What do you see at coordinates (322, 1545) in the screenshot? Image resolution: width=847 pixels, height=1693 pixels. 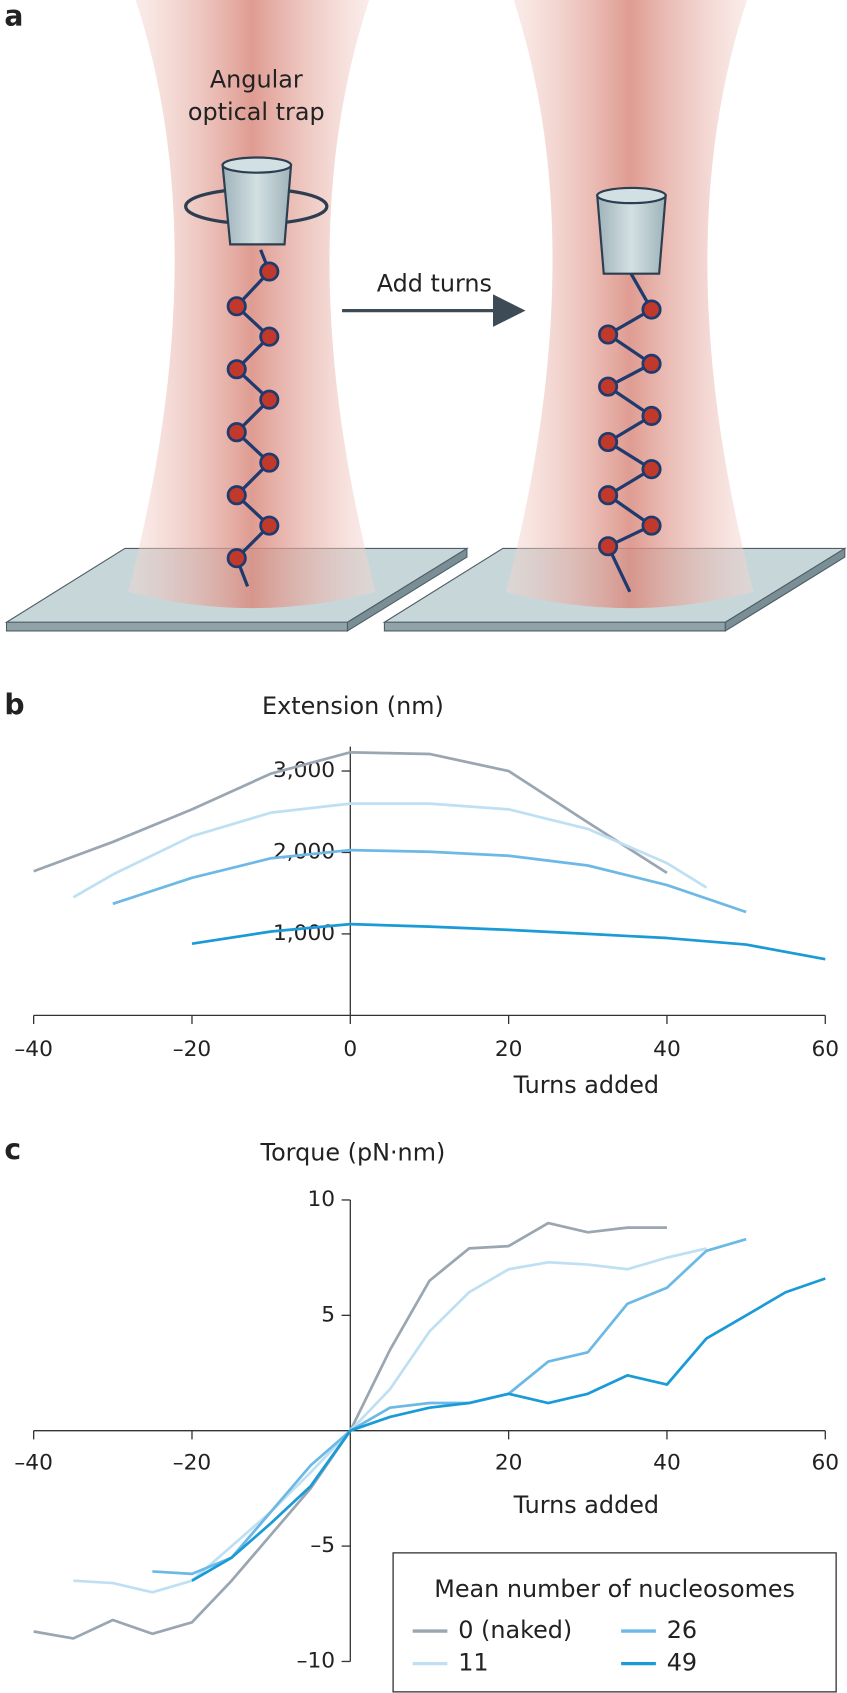 I see `y-tick-label: –5` at bounding box center [322, 1545].